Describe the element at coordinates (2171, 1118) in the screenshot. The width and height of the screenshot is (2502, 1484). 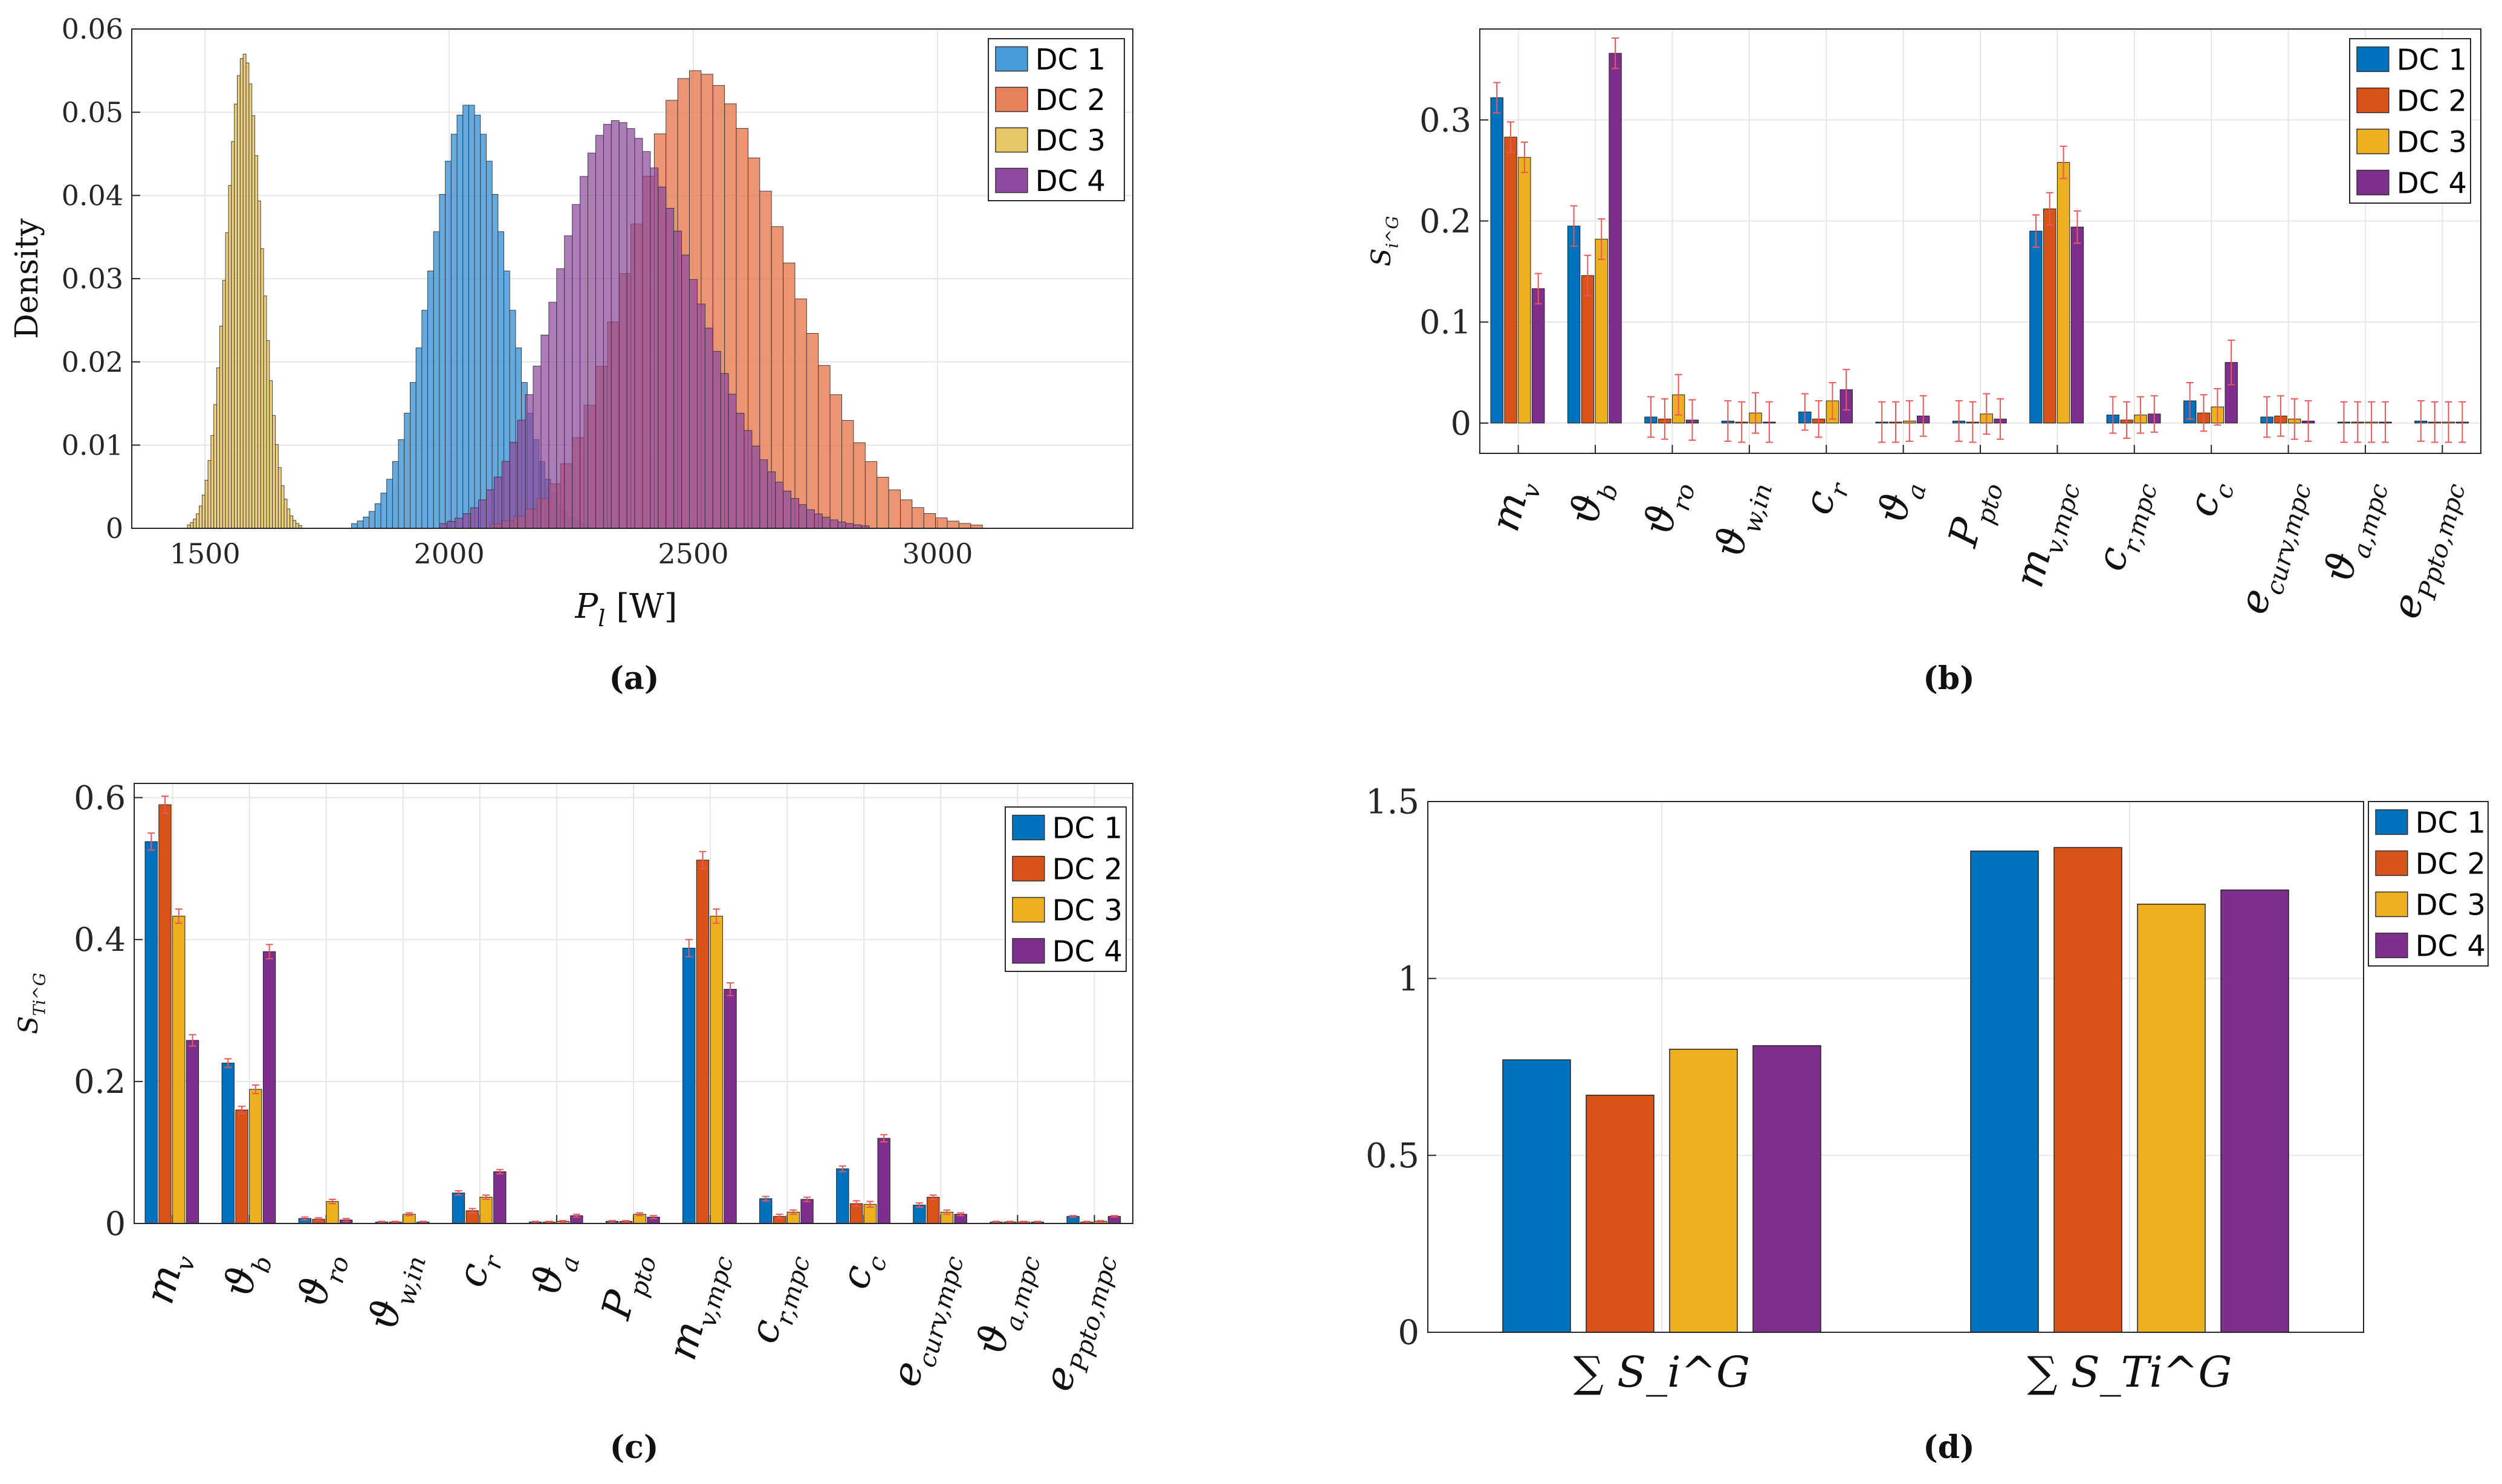
I see `panel-d-bar-dc3` at that location.